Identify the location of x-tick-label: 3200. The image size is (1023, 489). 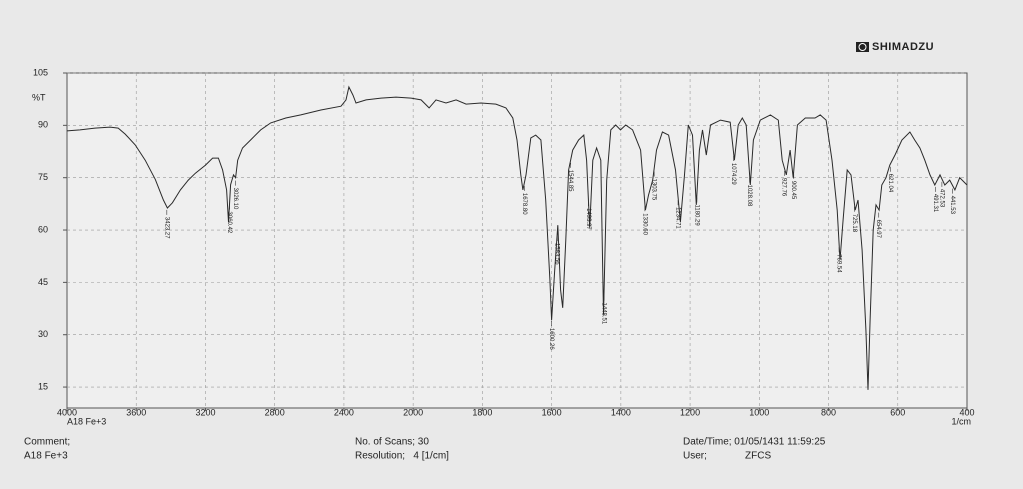
(205, 412).